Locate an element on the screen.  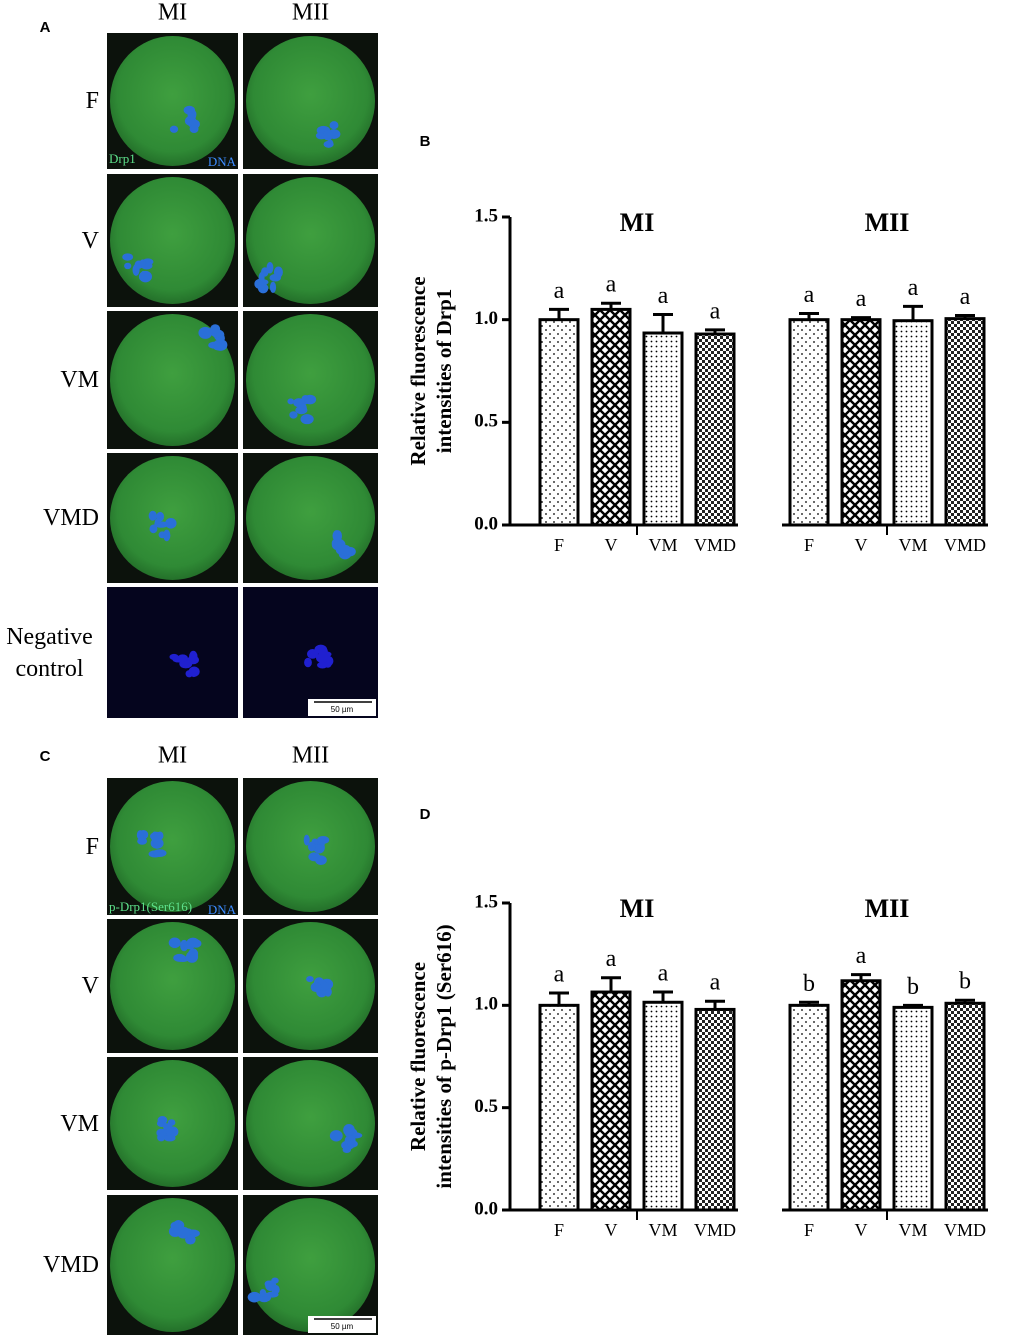
y-tick-label: 1.0 is located at coordinates (486, 318).